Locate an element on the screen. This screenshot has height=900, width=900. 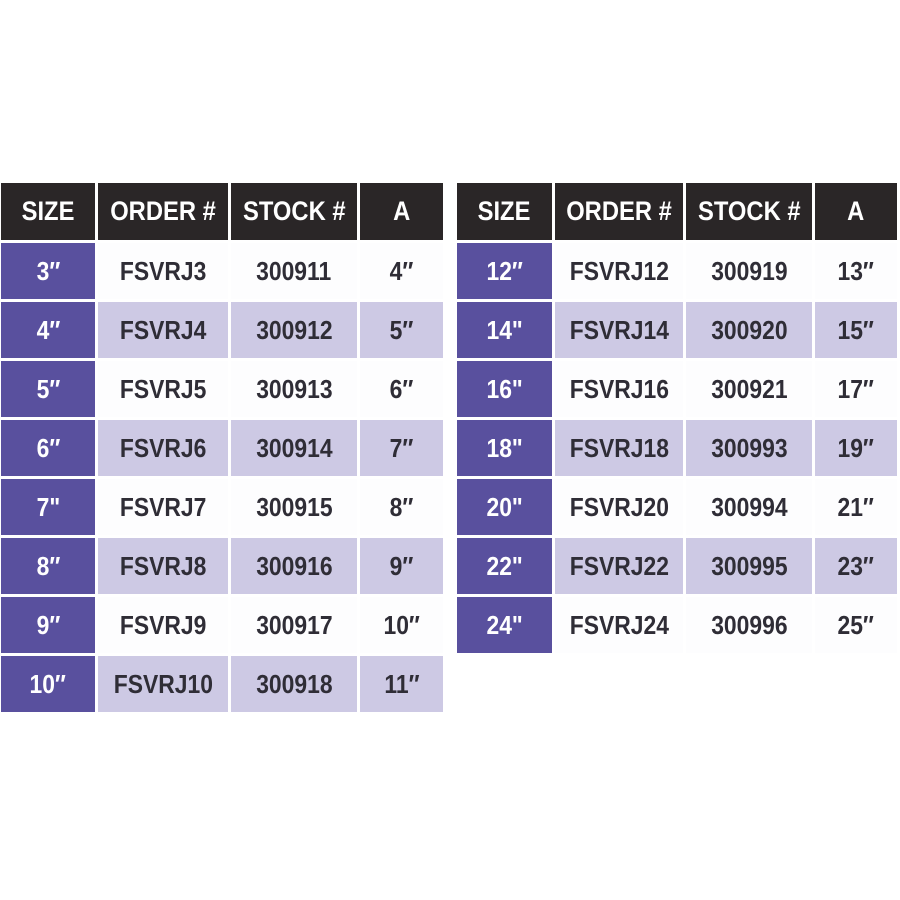
stock-cell: 300921 is located at coordinates (749, 389).